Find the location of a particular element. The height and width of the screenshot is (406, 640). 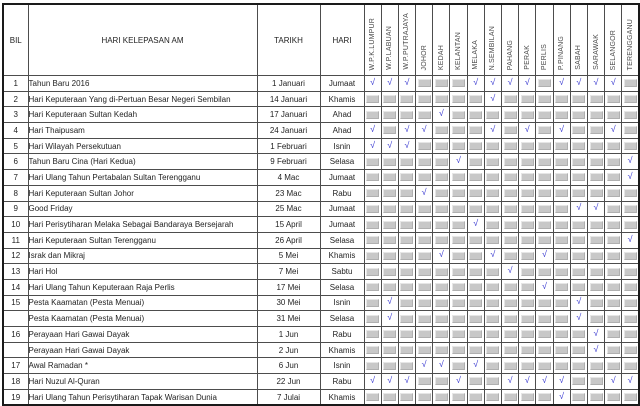

day-cell: Selasa is located at coordinates (342, 162).